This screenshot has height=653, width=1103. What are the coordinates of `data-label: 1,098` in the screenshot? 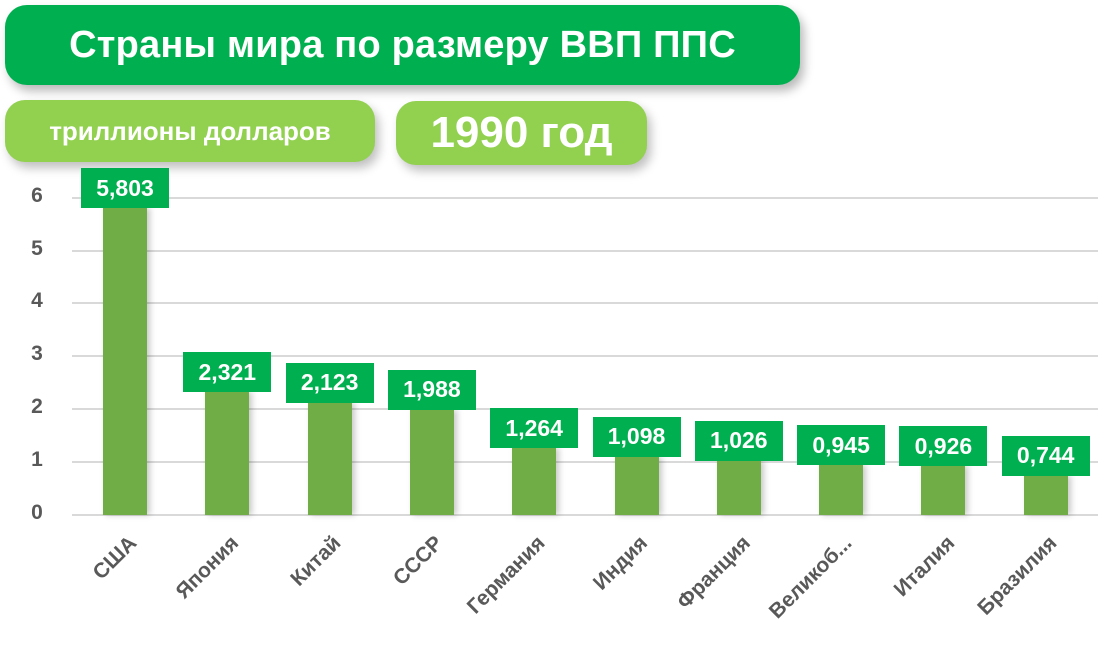 It's located at (636, 436).